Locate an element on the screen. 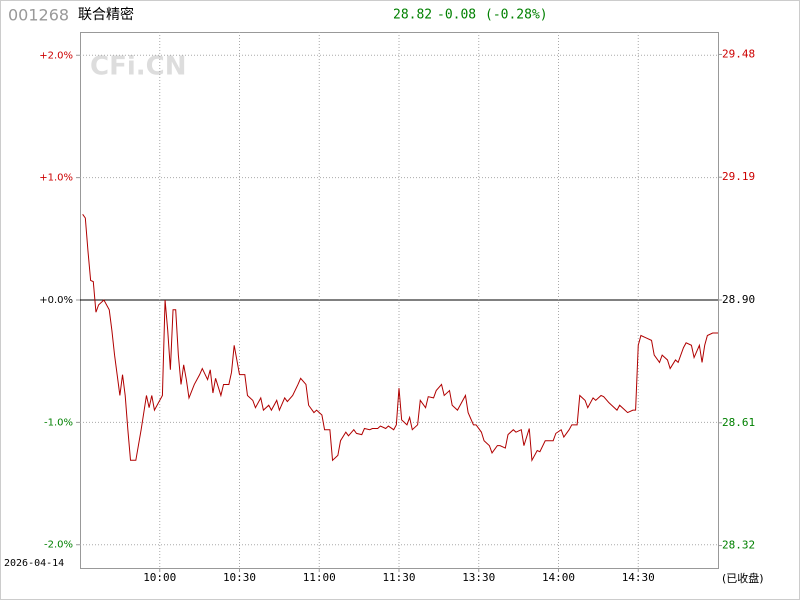 Image resolution: width=800 pixels, height=604 pixels. y2-tick-label: 29.19 is located at coordinates (738, 176).